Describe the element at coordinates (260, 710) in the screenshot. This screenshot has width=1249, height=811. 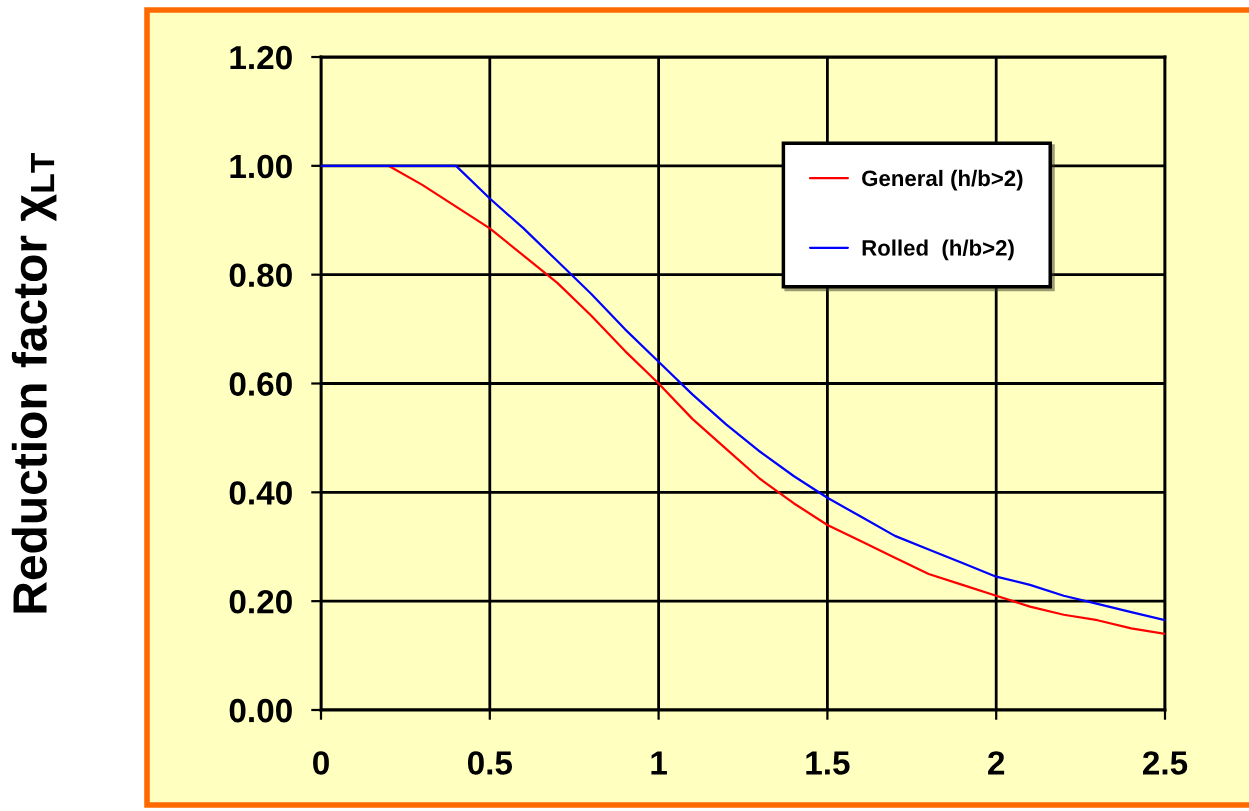
I see `y-tick-label: 0.00` at that location.